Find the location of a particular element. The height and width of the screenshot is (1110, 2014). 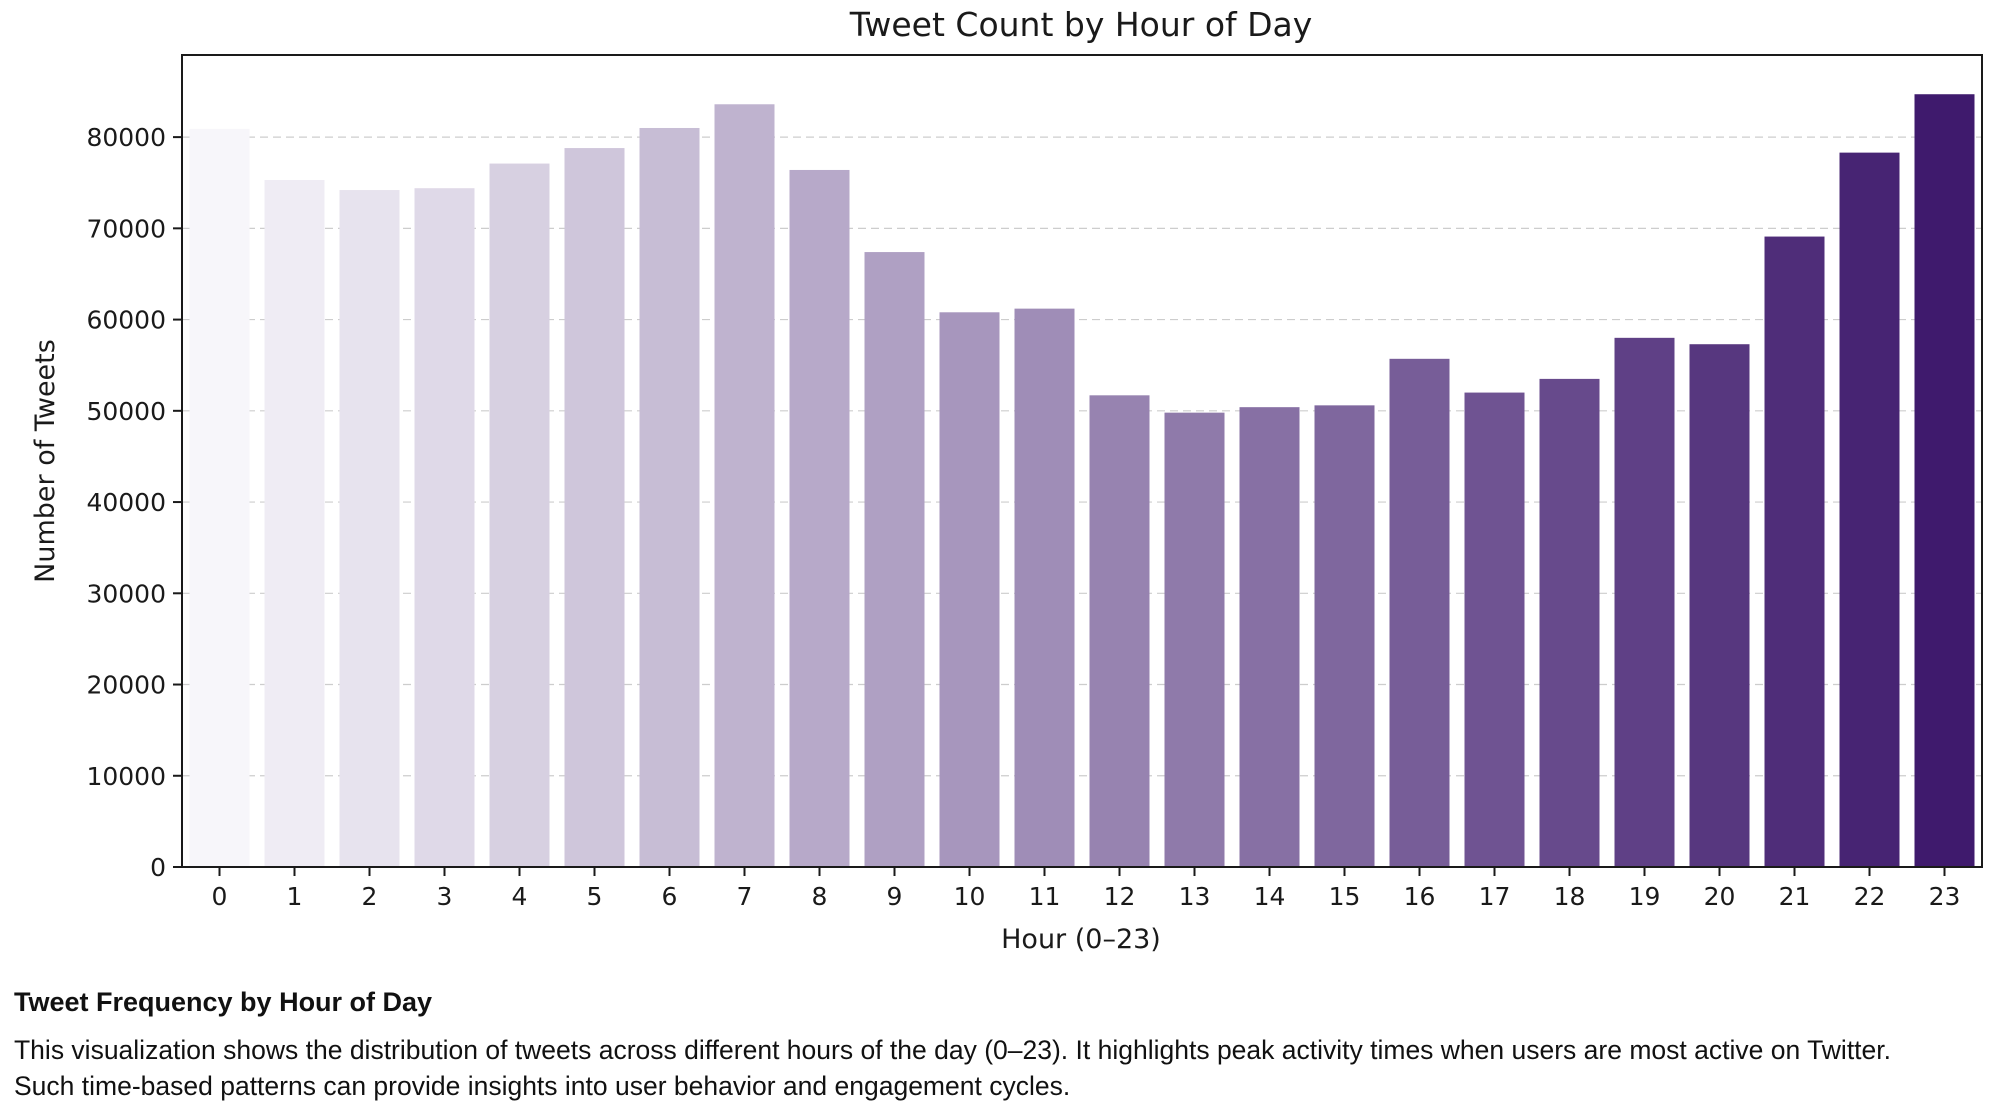

y-tick-label: 20000 is located at coordinates (126, 685).